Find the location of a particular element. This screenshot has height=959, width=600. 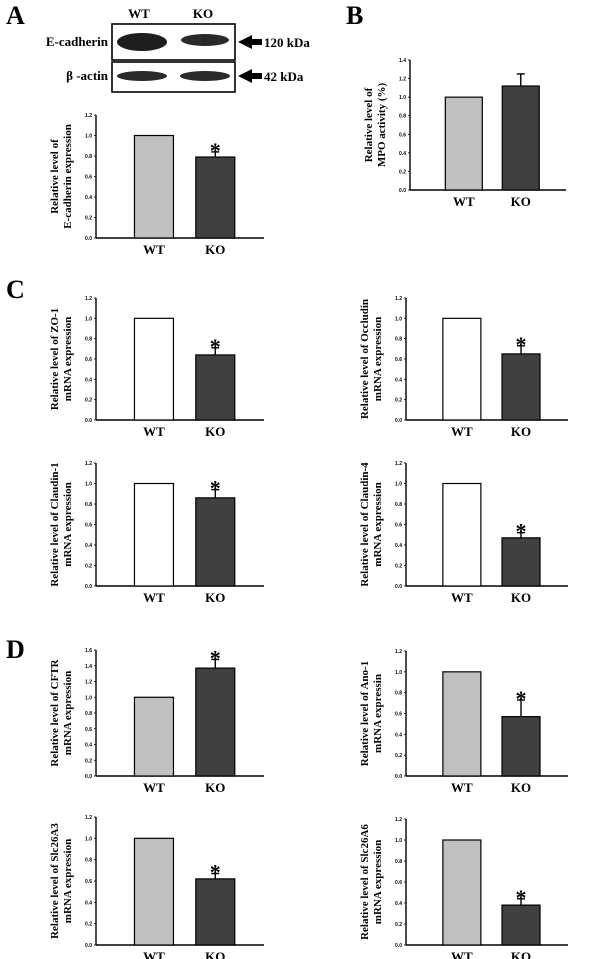

x-label-claudin4-0: WT is located at coordinates (462, 597).